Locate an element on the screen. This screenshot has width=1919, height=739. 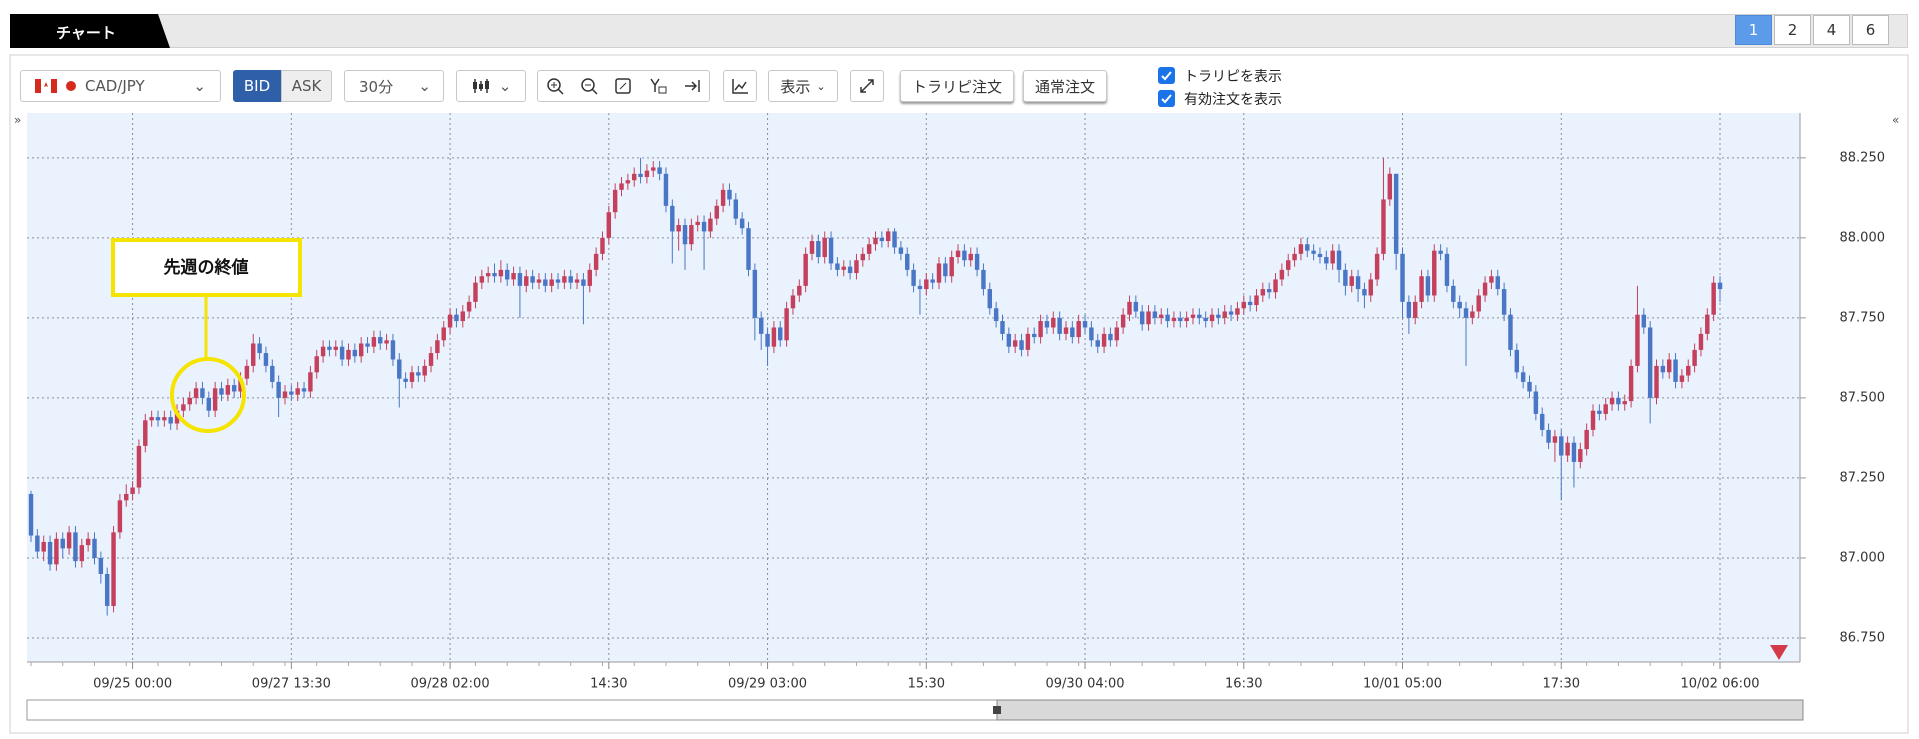
scroll-end is located at coordinates (692, 86).